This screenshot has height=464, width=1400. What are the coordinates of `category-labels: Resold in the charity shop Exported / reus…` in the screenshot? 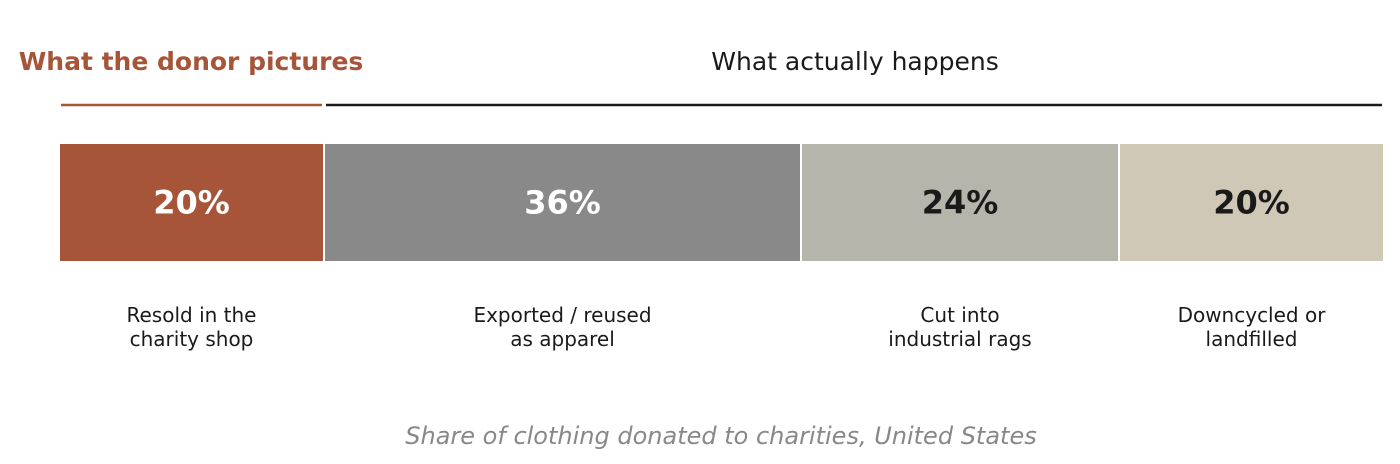 It's located at (727, 327).